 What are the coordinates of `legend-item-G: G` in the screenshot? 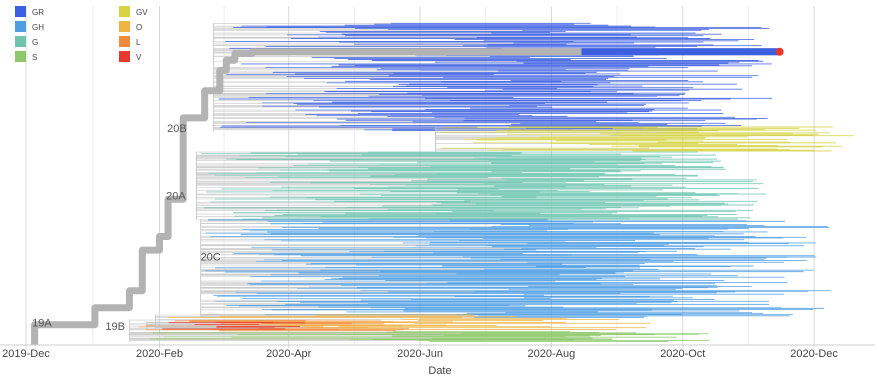 It's located at (26, 41).